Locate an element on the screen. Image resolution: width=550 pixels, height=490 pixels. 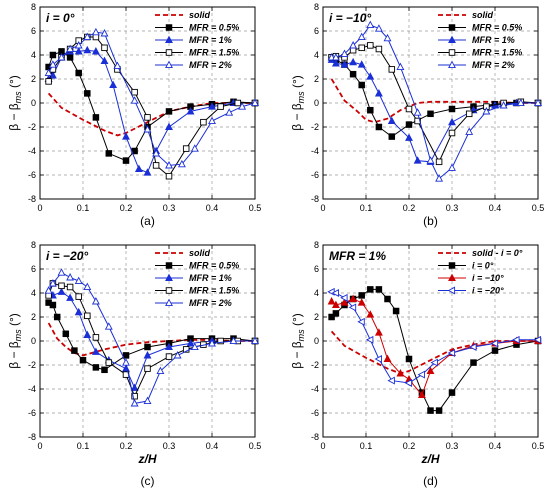
y-axis-label: β − βms (°) is located at coordinates (15, 103).